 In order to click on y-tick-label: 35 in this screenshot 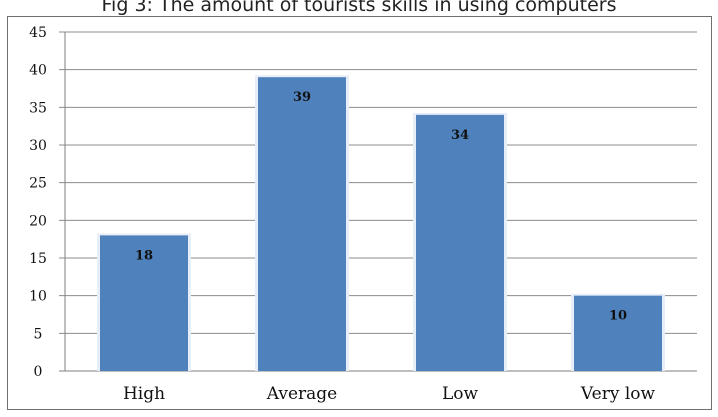, I will do `click(38, 108)`.